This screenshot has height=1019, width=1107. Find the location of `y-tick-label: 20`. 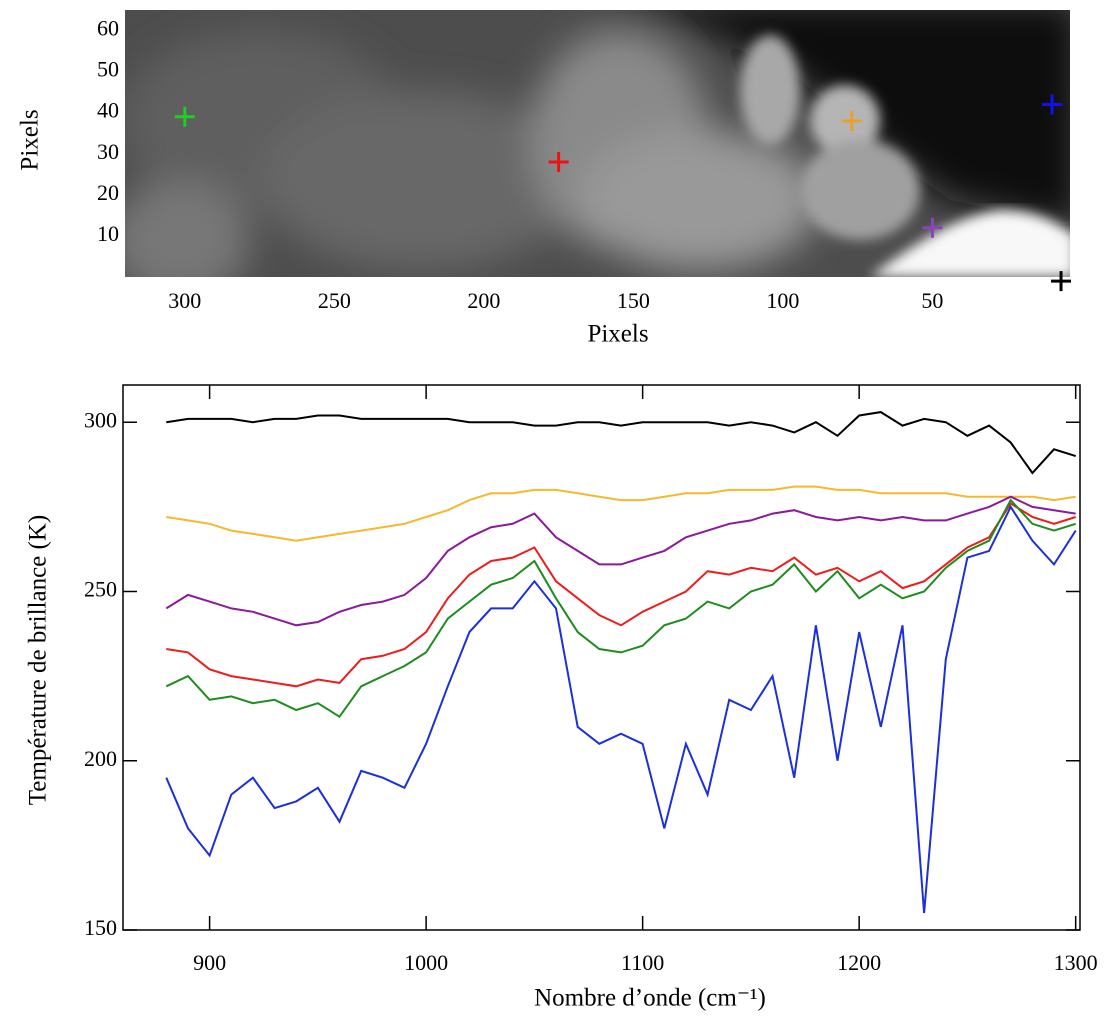

y-tick-label: 20 is located at coordinates (108, 192).